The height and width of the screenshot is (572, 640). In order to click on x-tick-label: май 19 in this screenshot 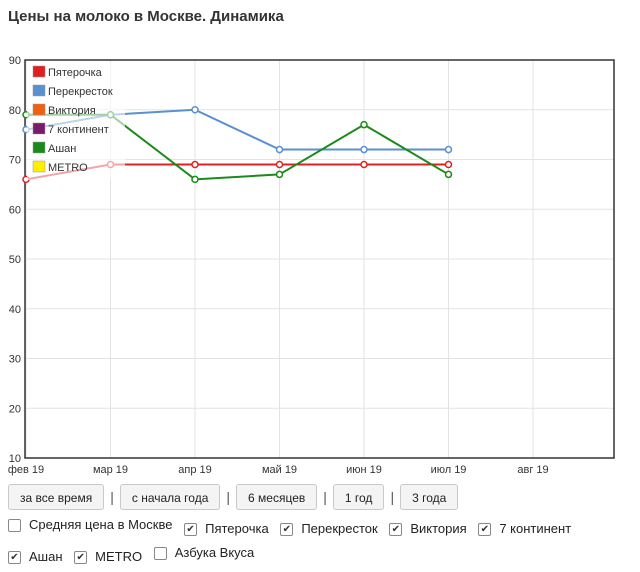, I will do `click(279, 470)`.